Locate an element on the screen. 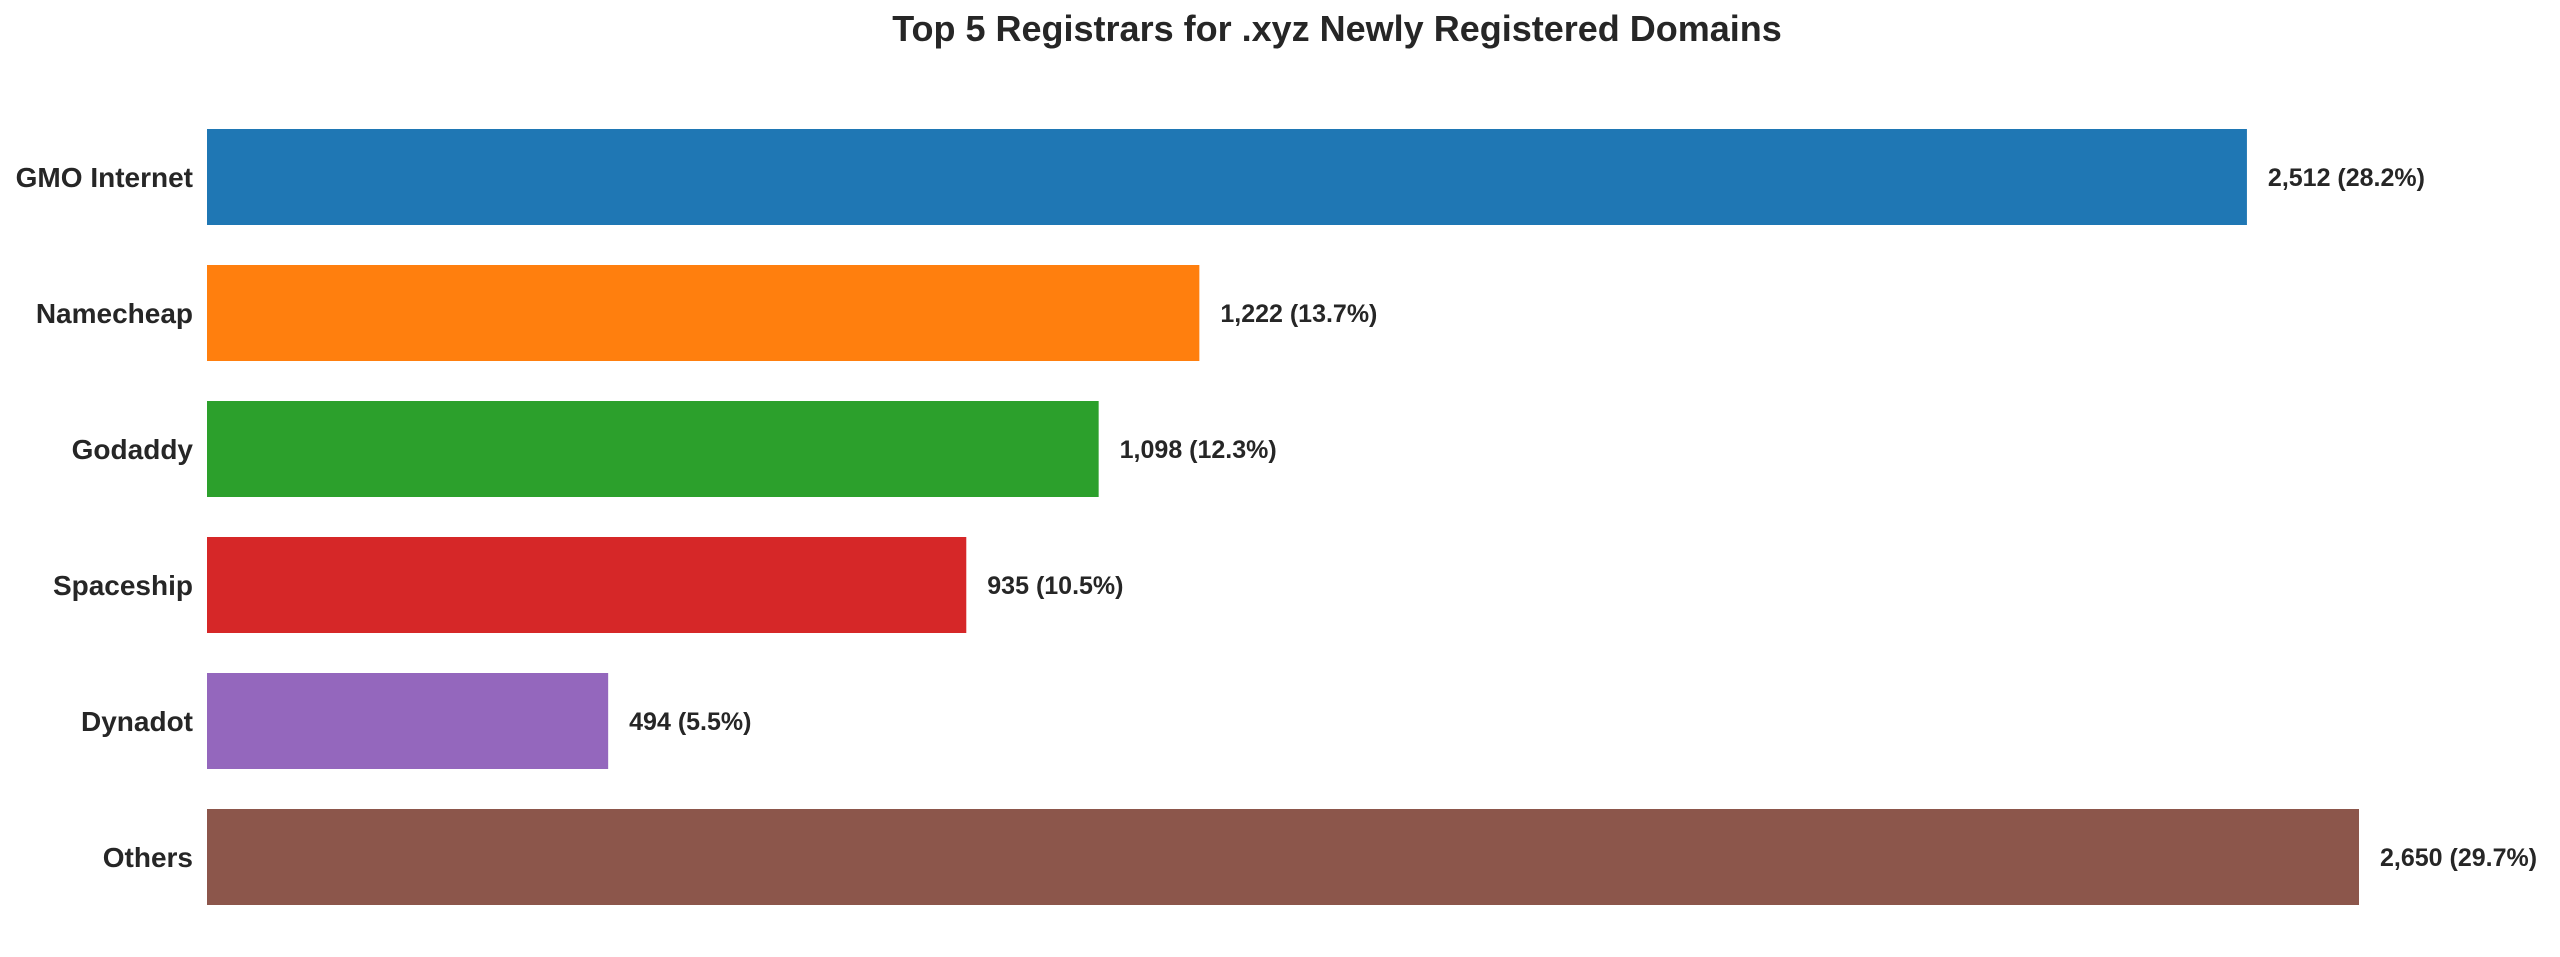  category-label-godaddy: Godaddy is located at coordinates (133, 449).